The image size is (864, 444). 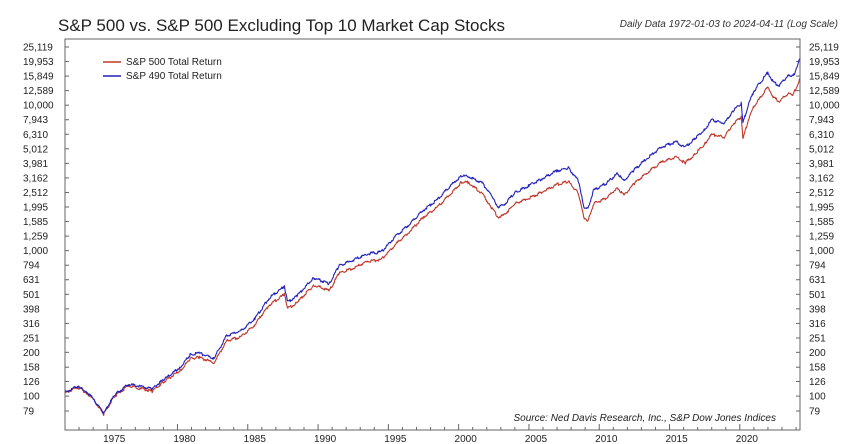 I want to click on y-tick-label-left: 126, so click(x=31, y=382).